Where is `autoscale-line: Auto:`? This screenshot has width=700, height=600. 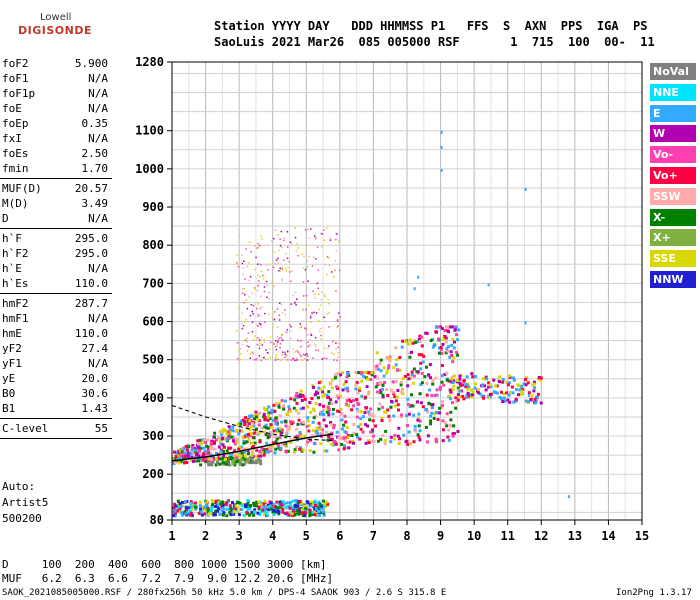 autoscale-line: Auto: is located at coordinates (19, 486).